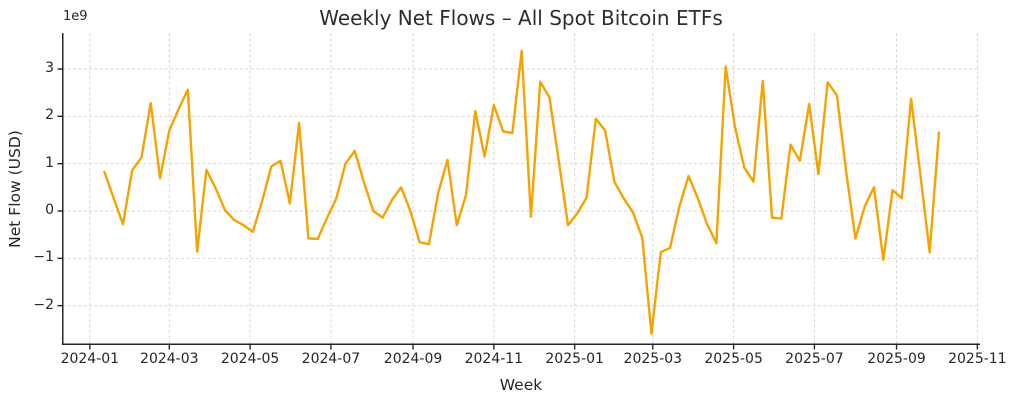 The width and height of the screenshot is (1024, 404). What do you see at coordinates (43, 257) in the screenshot?
I see `y-tick-label: −1` at bounding box center [43, 257].